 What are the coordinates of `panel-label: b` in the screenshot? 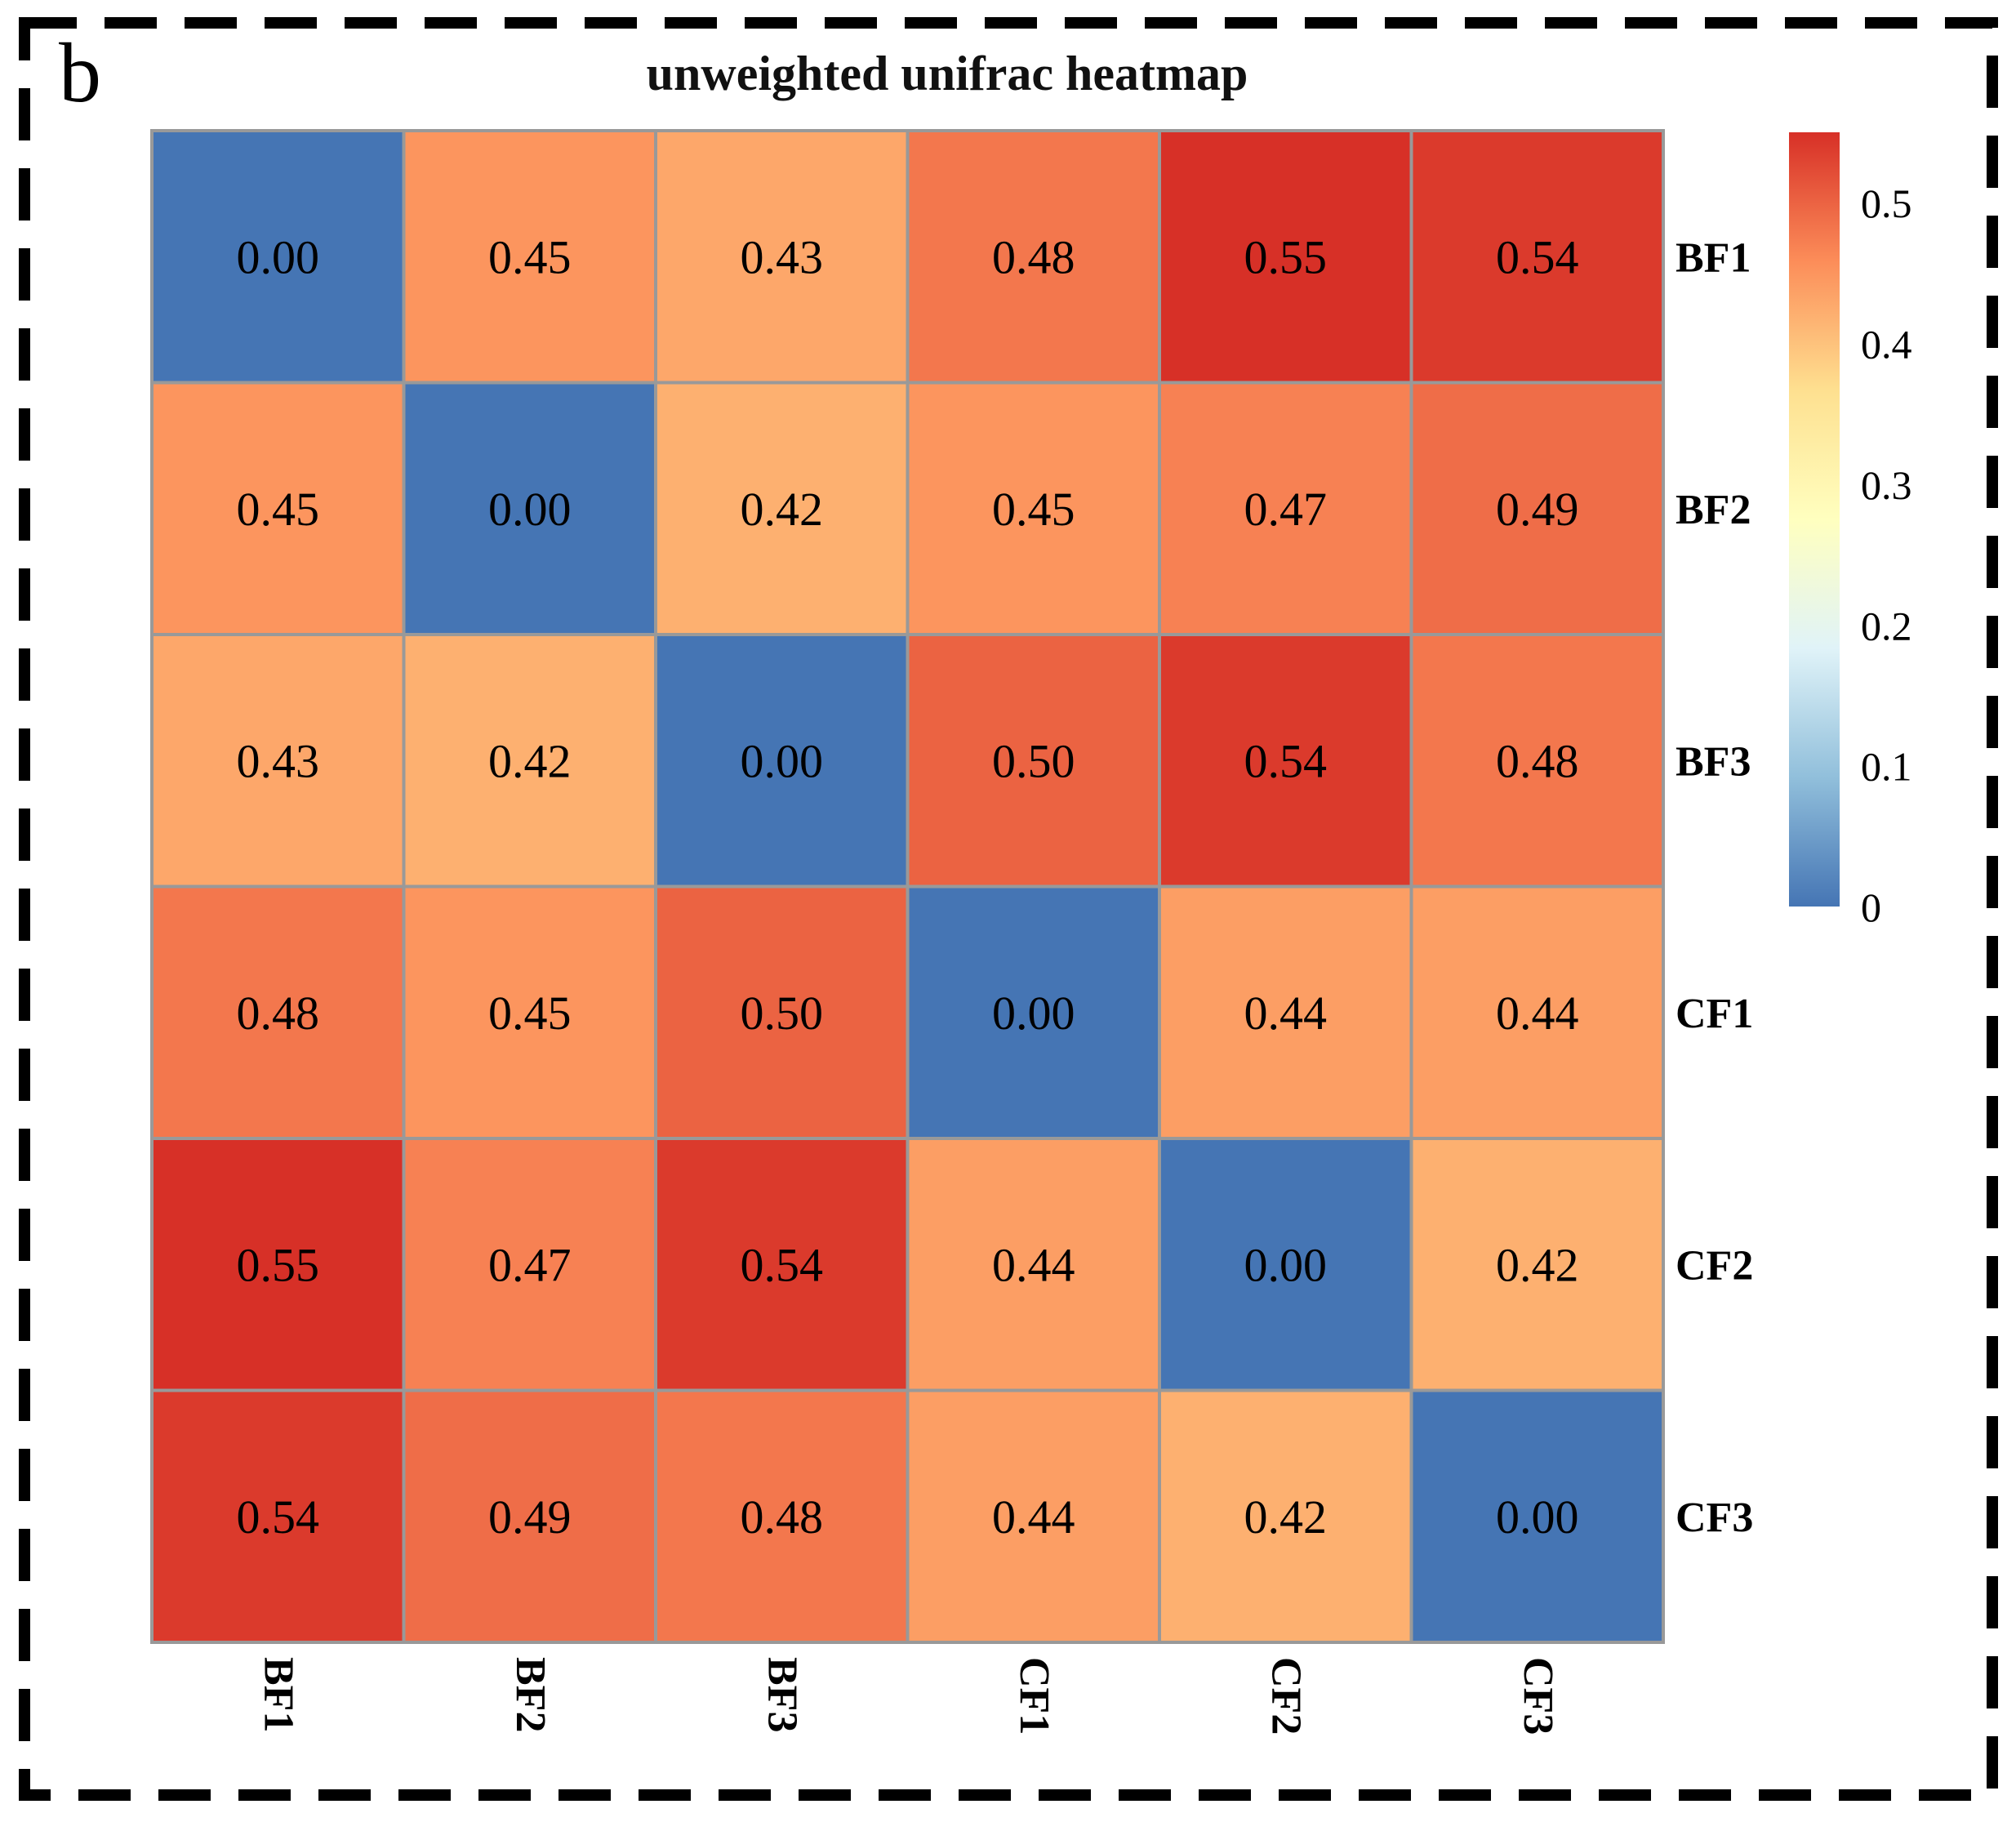 It's located at (80, 73).